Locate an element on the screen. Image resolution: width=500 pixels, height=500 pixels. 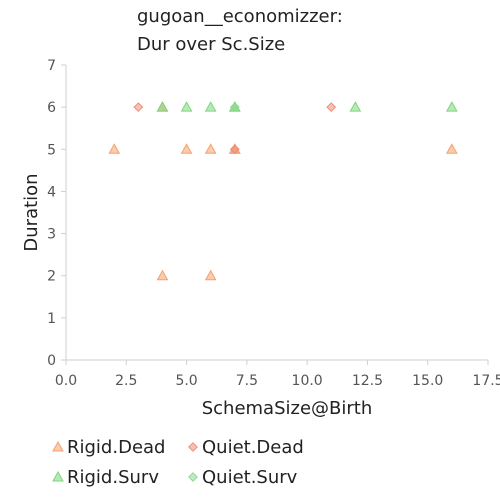
legend-label-quiet-surv: Quiet.Surv is located at coordinates (250, 477).